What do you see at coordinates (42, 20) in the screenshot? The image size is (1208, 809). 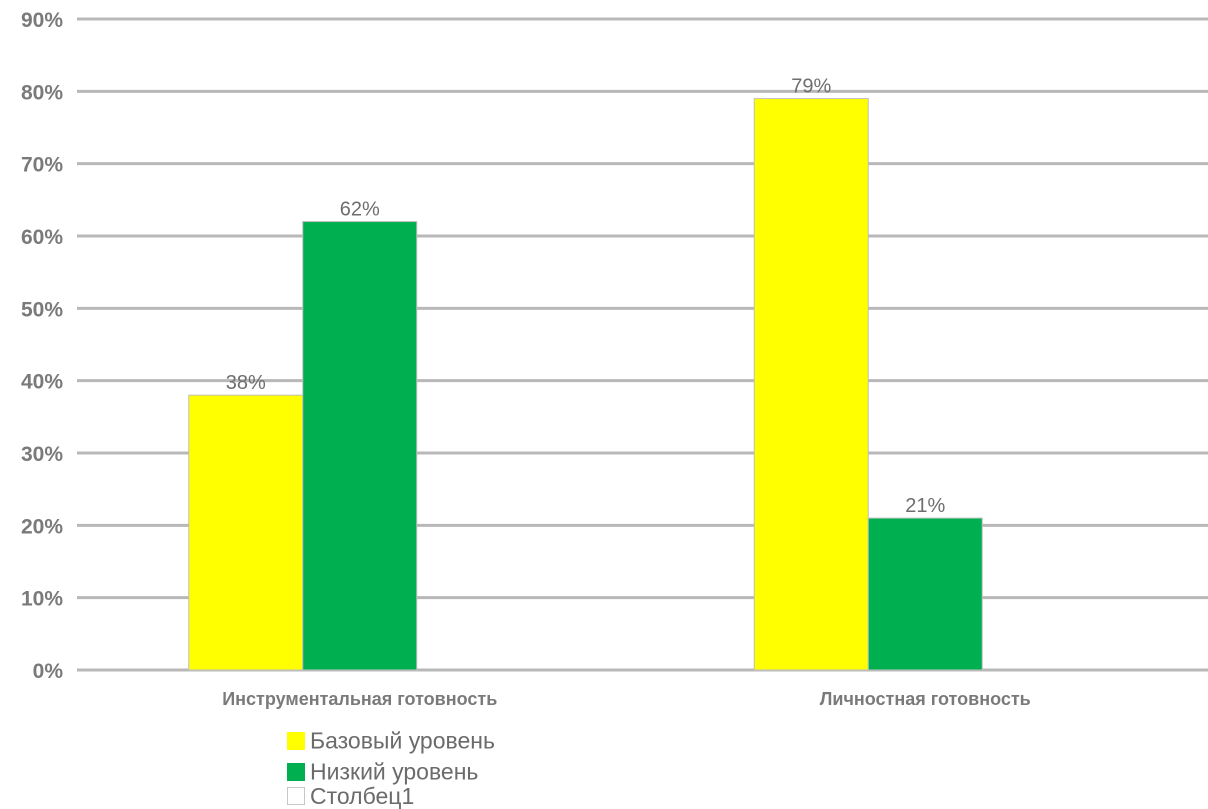 I see `y-tick-label: 90%` at bounding box center [42, 20].